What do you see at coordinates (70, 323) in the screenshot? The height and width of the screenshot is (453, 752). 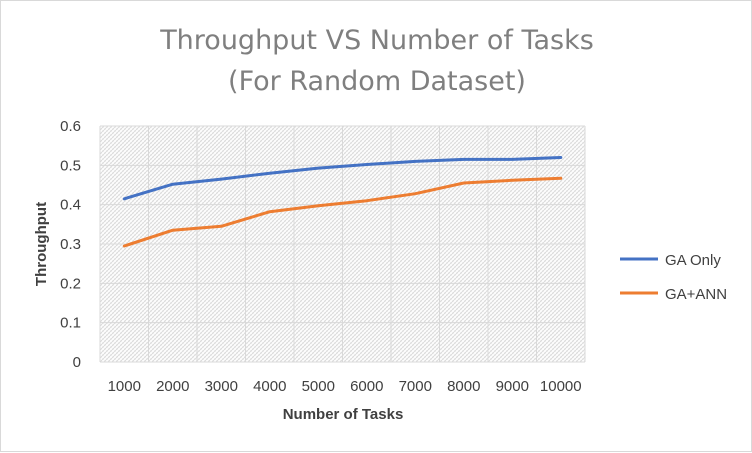 I see `y-tick-label: 0.1` at bounding box center [70, 323].